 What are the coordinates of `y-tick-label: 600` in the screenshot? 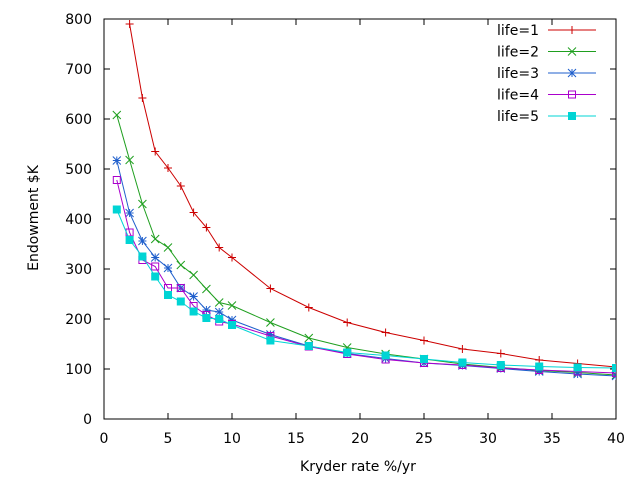 It's located at (78, 120).